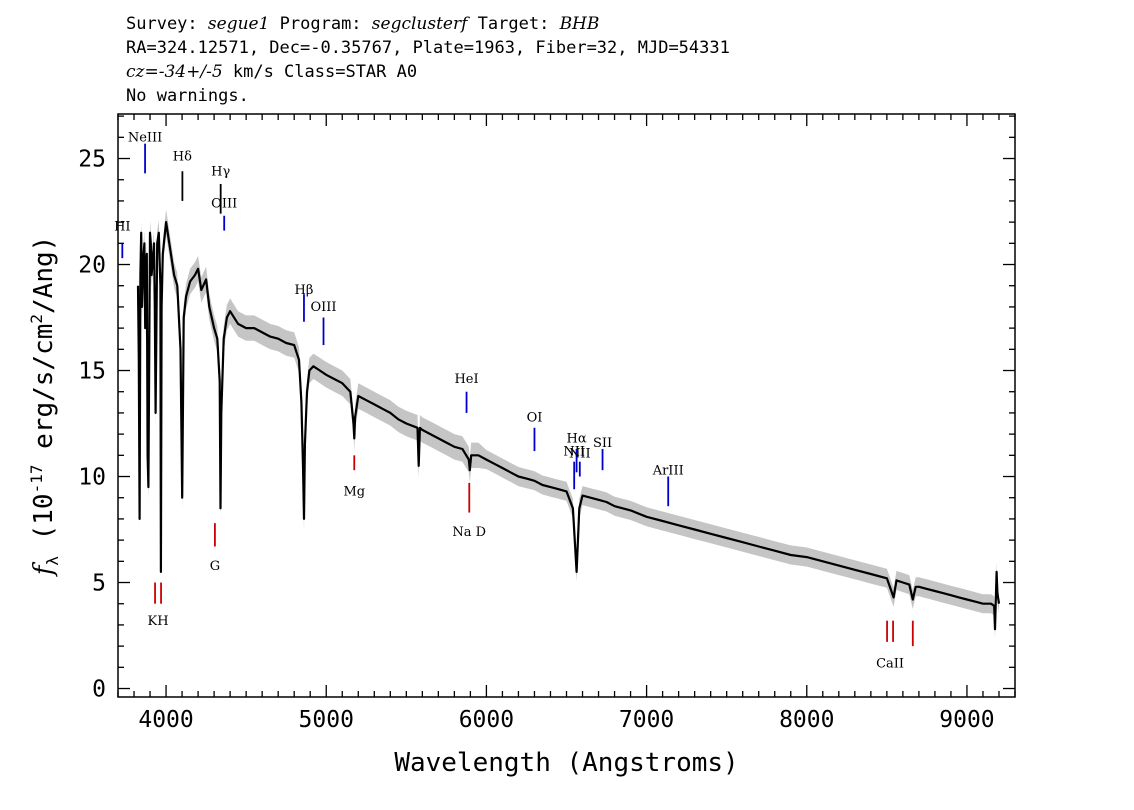 This screenshot has width=1134, height=810. I want to click on x-tick-label: 4000, so click(165, 720).